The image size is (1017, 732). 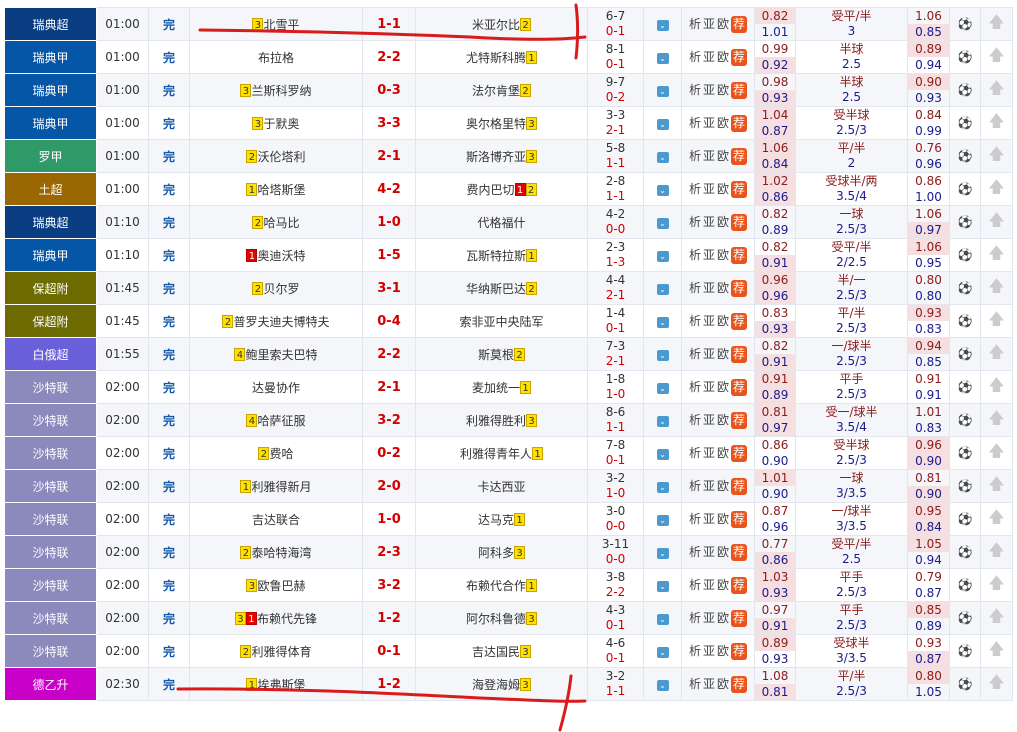 I want to click on home-team: 贝尔罗, so click(x=281, y=288).